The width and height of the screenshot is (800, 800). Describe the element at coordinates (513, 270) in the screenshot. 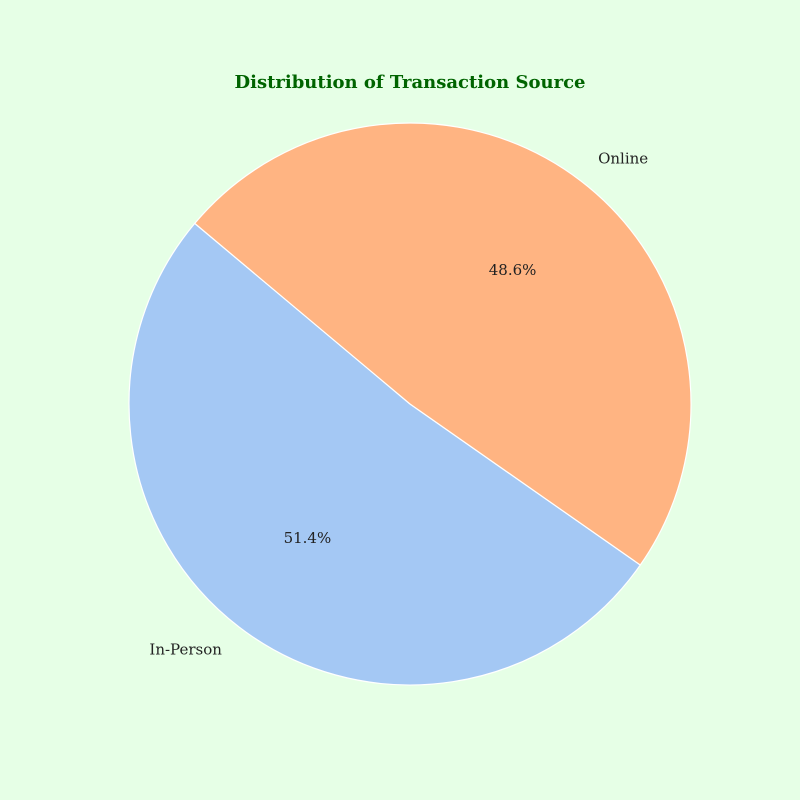

I see `pct-label-online: 48.6%` at that location.